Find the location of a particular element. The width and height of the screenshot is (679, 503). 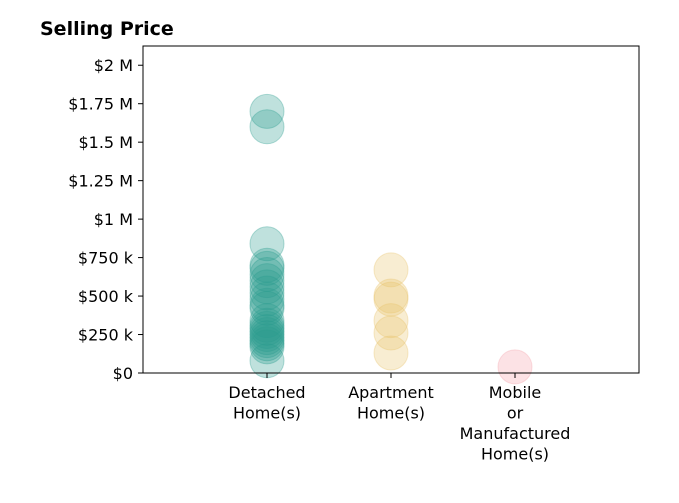

y-tick-label: $2 M is located at coordinates (113, 65).